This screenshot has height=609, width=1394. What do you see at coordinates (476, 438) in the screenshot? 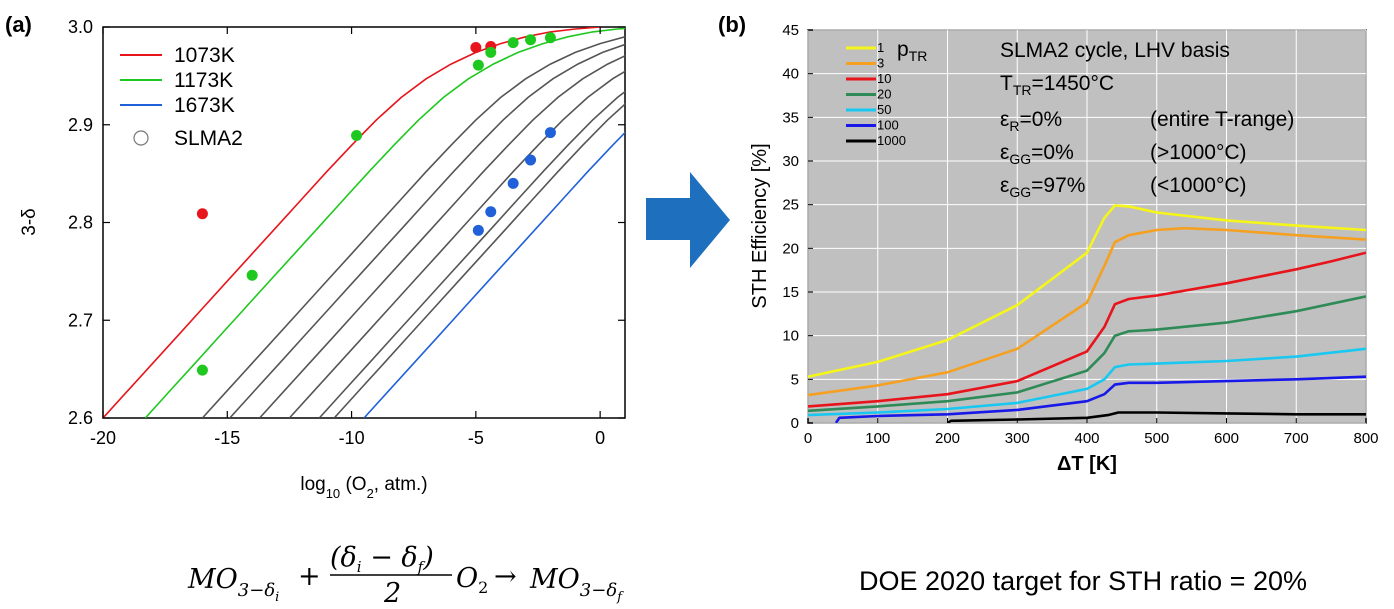
I see `x-tick-label: -5` at bounding box center [476, 438].